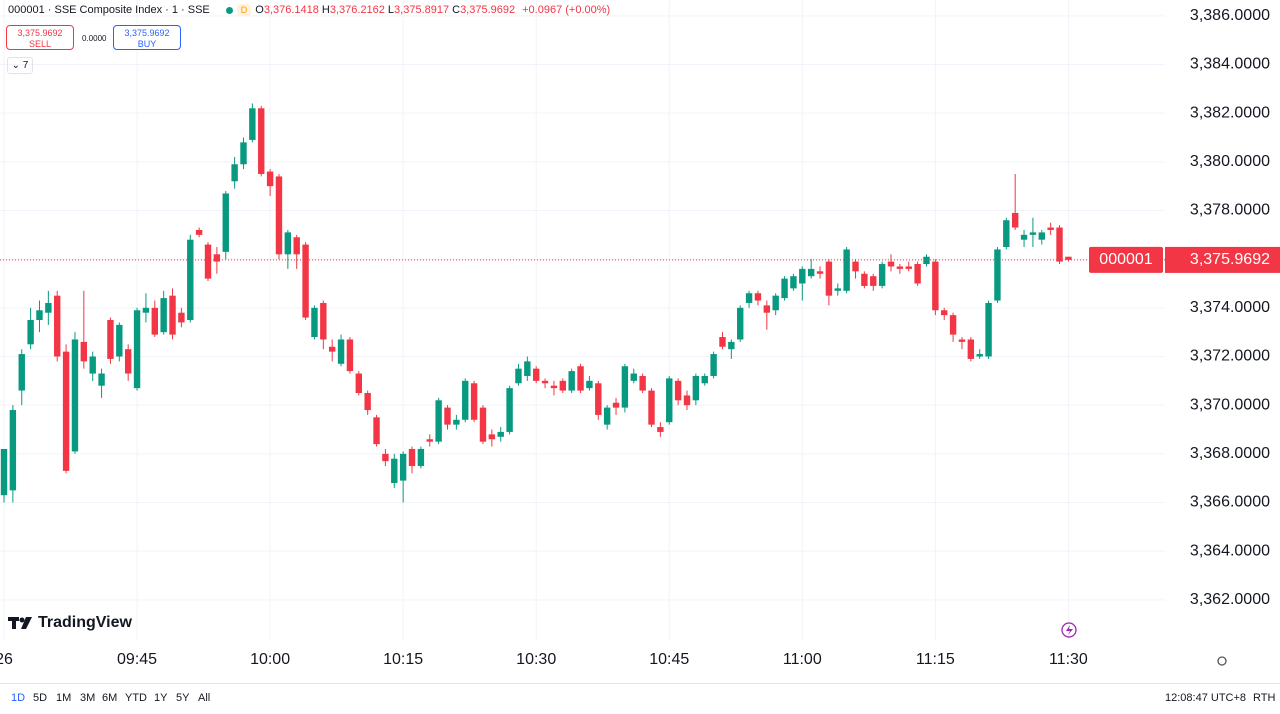  What do you see at coordinates (1126, 259) in the screenshot?
I see `symbol-tag` at bounding box center [1126, 259].